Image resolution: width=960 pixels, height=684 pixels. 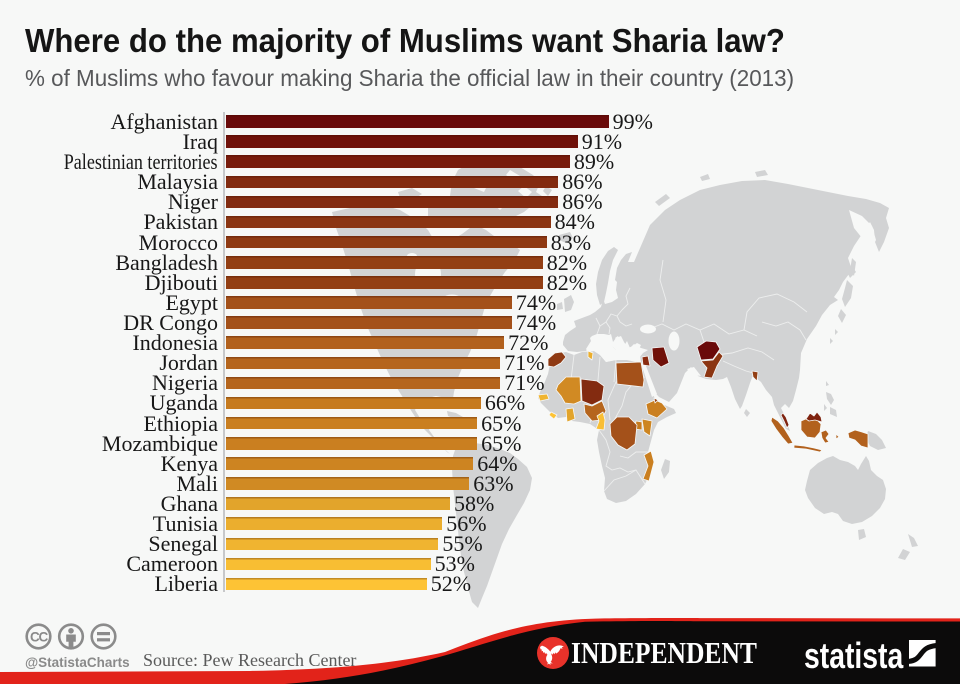 I want to click on svg-text: CC, so click(x=39, y=637).